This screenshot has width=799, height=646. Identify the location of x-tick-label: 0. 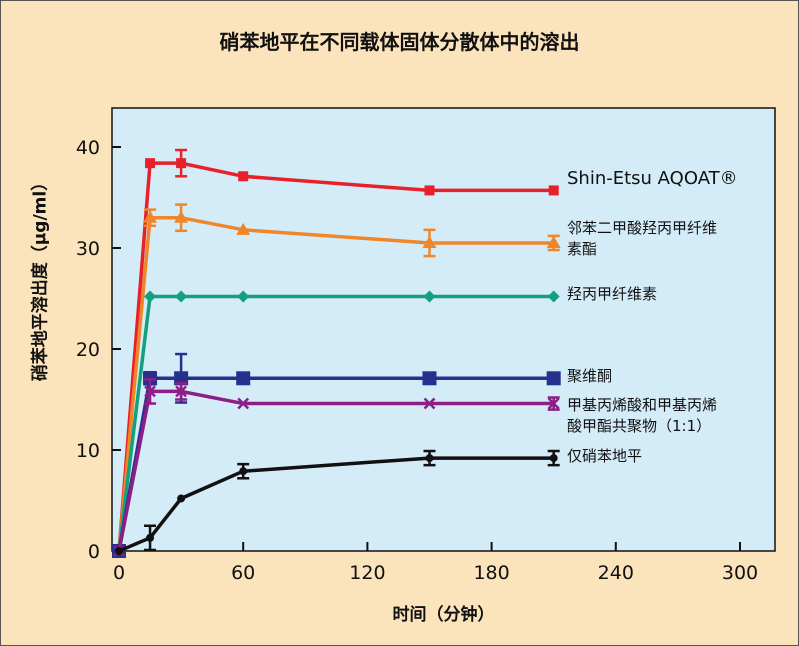
(119, 573).